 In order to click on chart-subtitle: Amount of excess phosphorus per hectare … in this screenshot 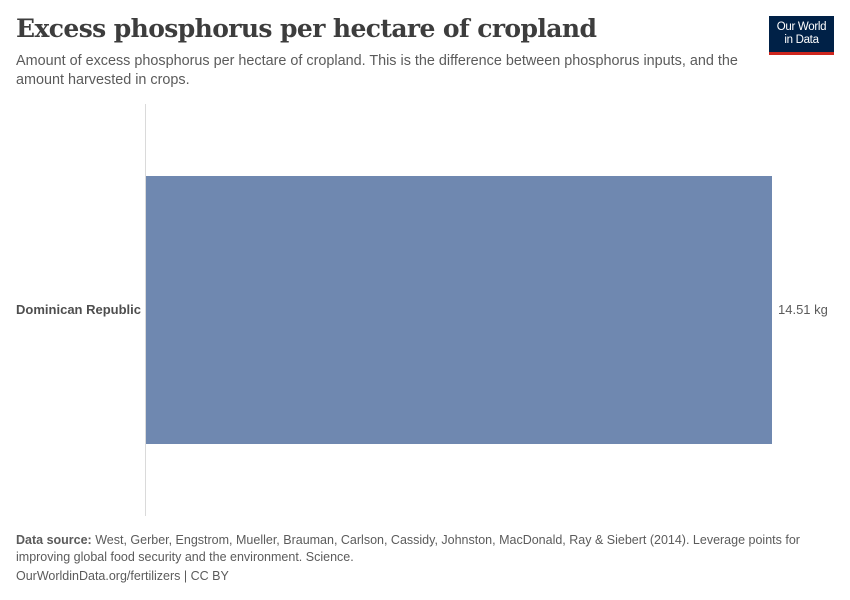, I will do `click(377, 70)`.